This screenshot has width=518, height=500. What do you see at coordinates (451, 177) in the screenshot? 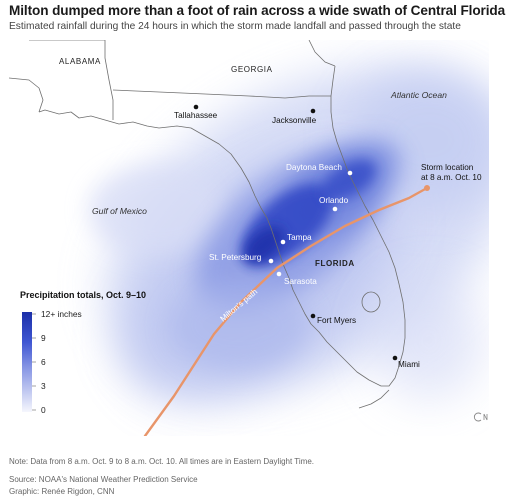
I see `storm-location-label-line2: at 8 a.m. Oct. 10` at bounding box center [451, 177].